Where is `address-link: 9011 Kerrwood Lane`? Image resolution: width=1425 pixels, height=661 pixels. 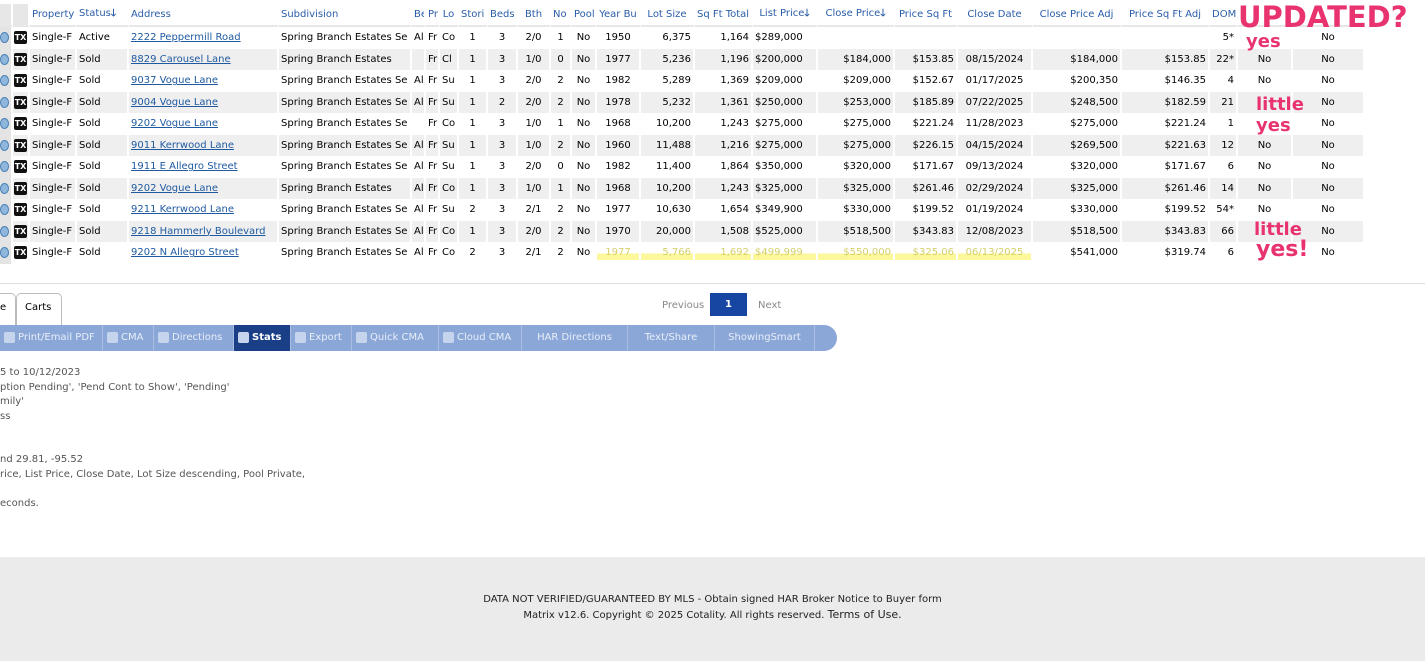
address-link: 9011 Kerrwood Lane is located at coordinates (183, 145).